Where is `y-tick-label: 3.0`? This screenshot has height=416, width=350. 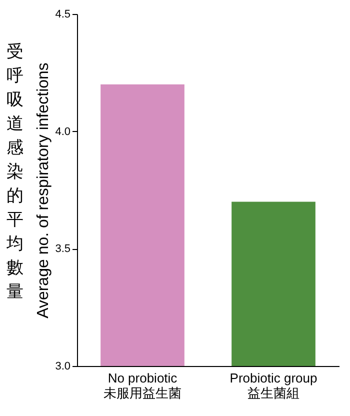 y-tick-label: 3.0 is located at coordinates (62, 366).